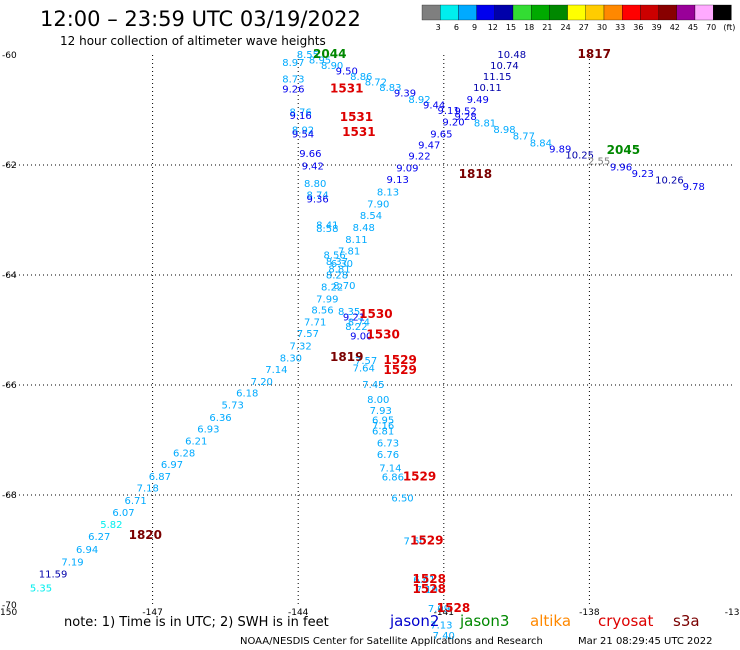 Image resolution: width=740 pixels, height=650 pixels. Describe the element at coordinates (383, 426) in the screenshot. I see `wave-height-label: 7.16` at that location.